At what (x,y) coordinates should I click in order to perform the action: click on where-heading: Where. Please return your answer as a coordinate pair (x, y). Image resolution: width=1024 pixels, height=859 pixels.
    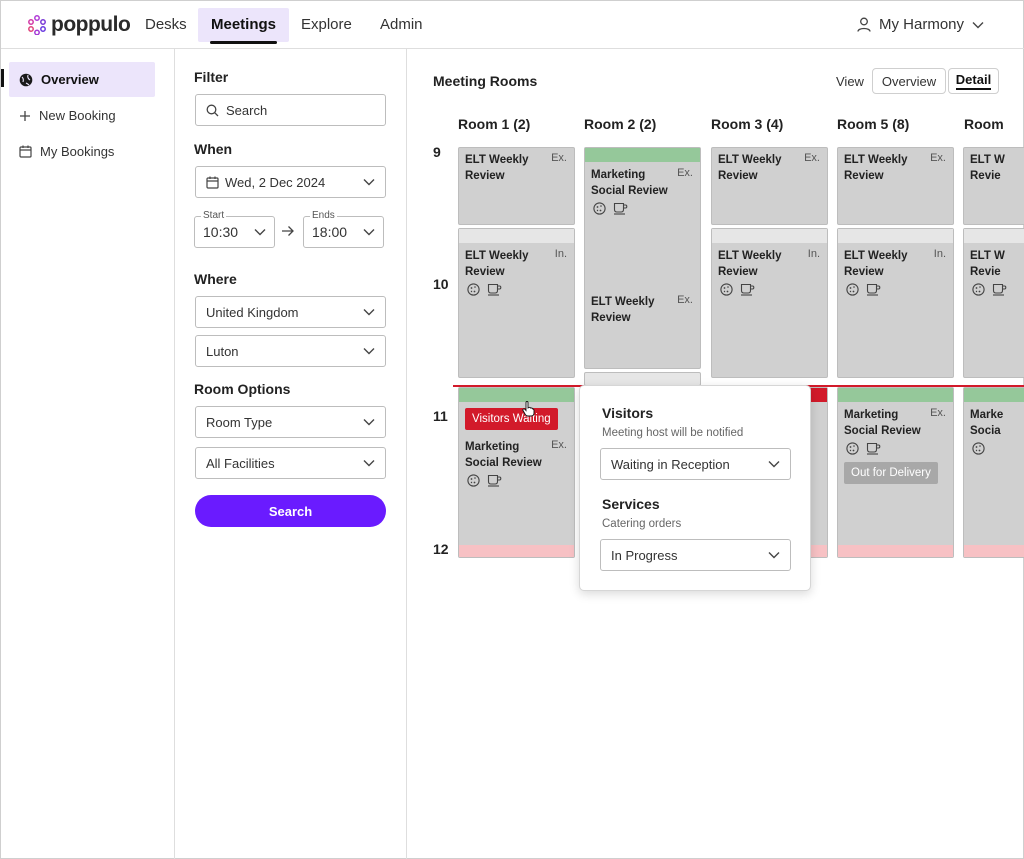
    Looking at the image, I should click on (215, 279).